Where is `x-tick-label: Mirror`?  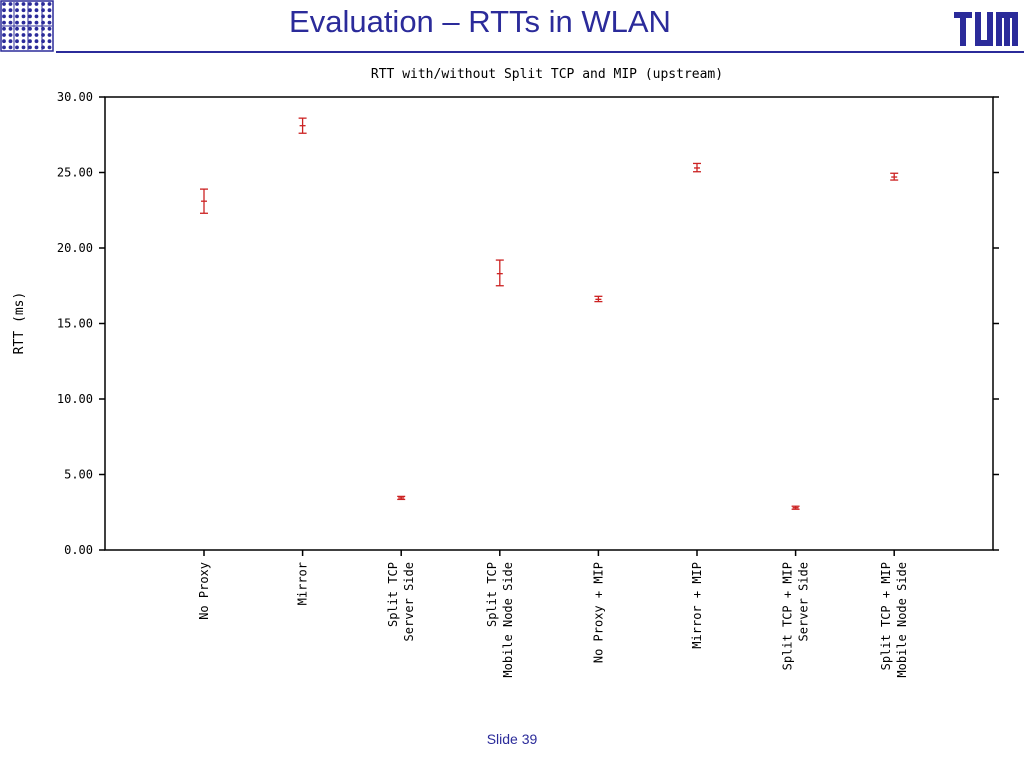 x-tick-label: Mirror is located at coordinates (303, 583).